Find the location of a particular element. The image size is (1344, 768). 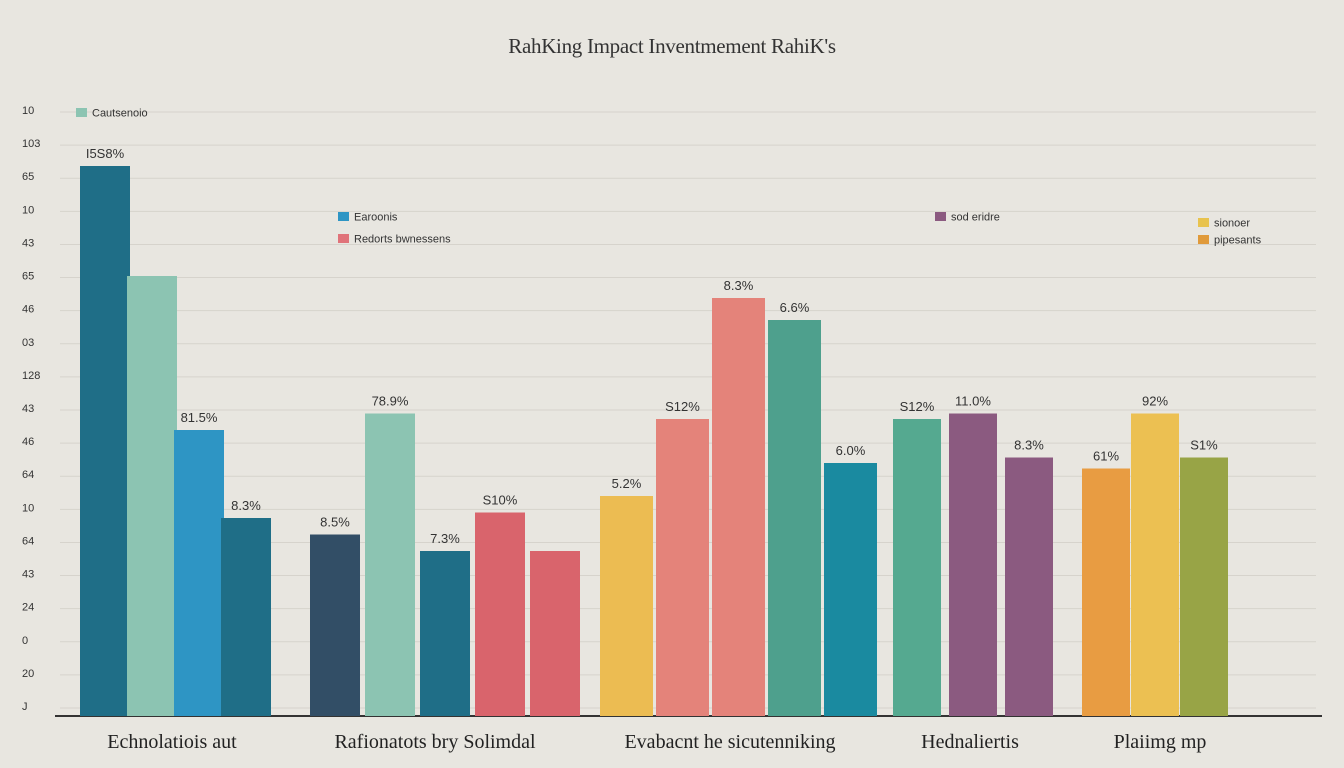

bar-data-label: I5S8% is located at coordinates (105, 153).